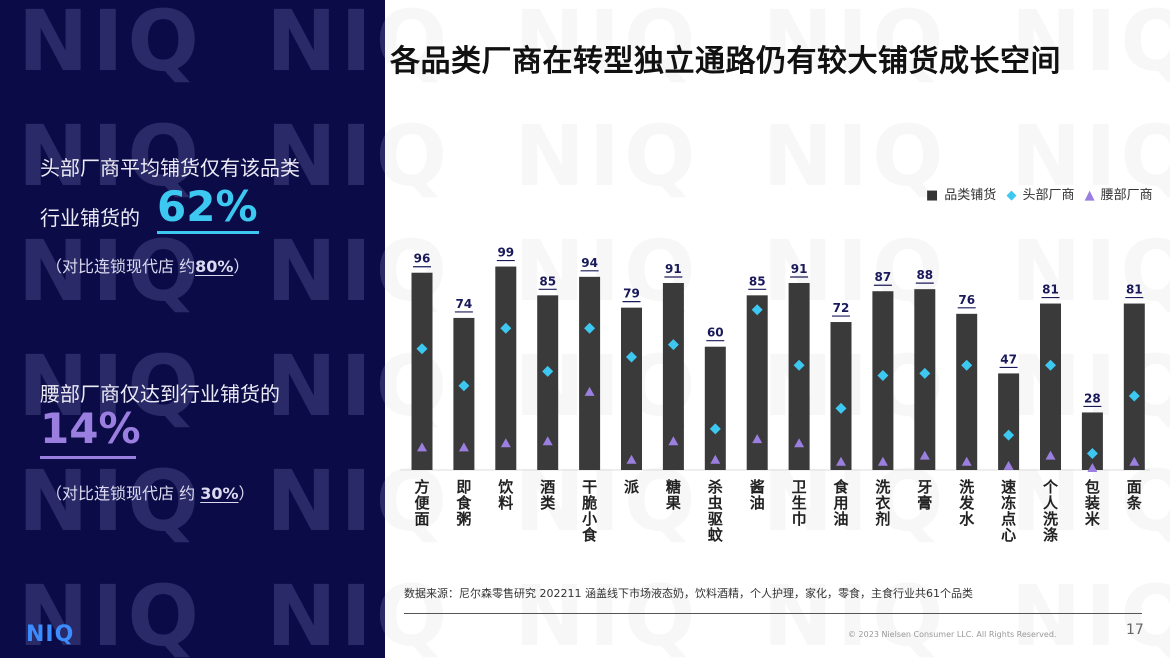 The height and width of the screenshot is (658, 1170). Describe the element at coordinates (1011, 195) in the screenshot. I see `legend-diamond-icon: ◆` at that location.